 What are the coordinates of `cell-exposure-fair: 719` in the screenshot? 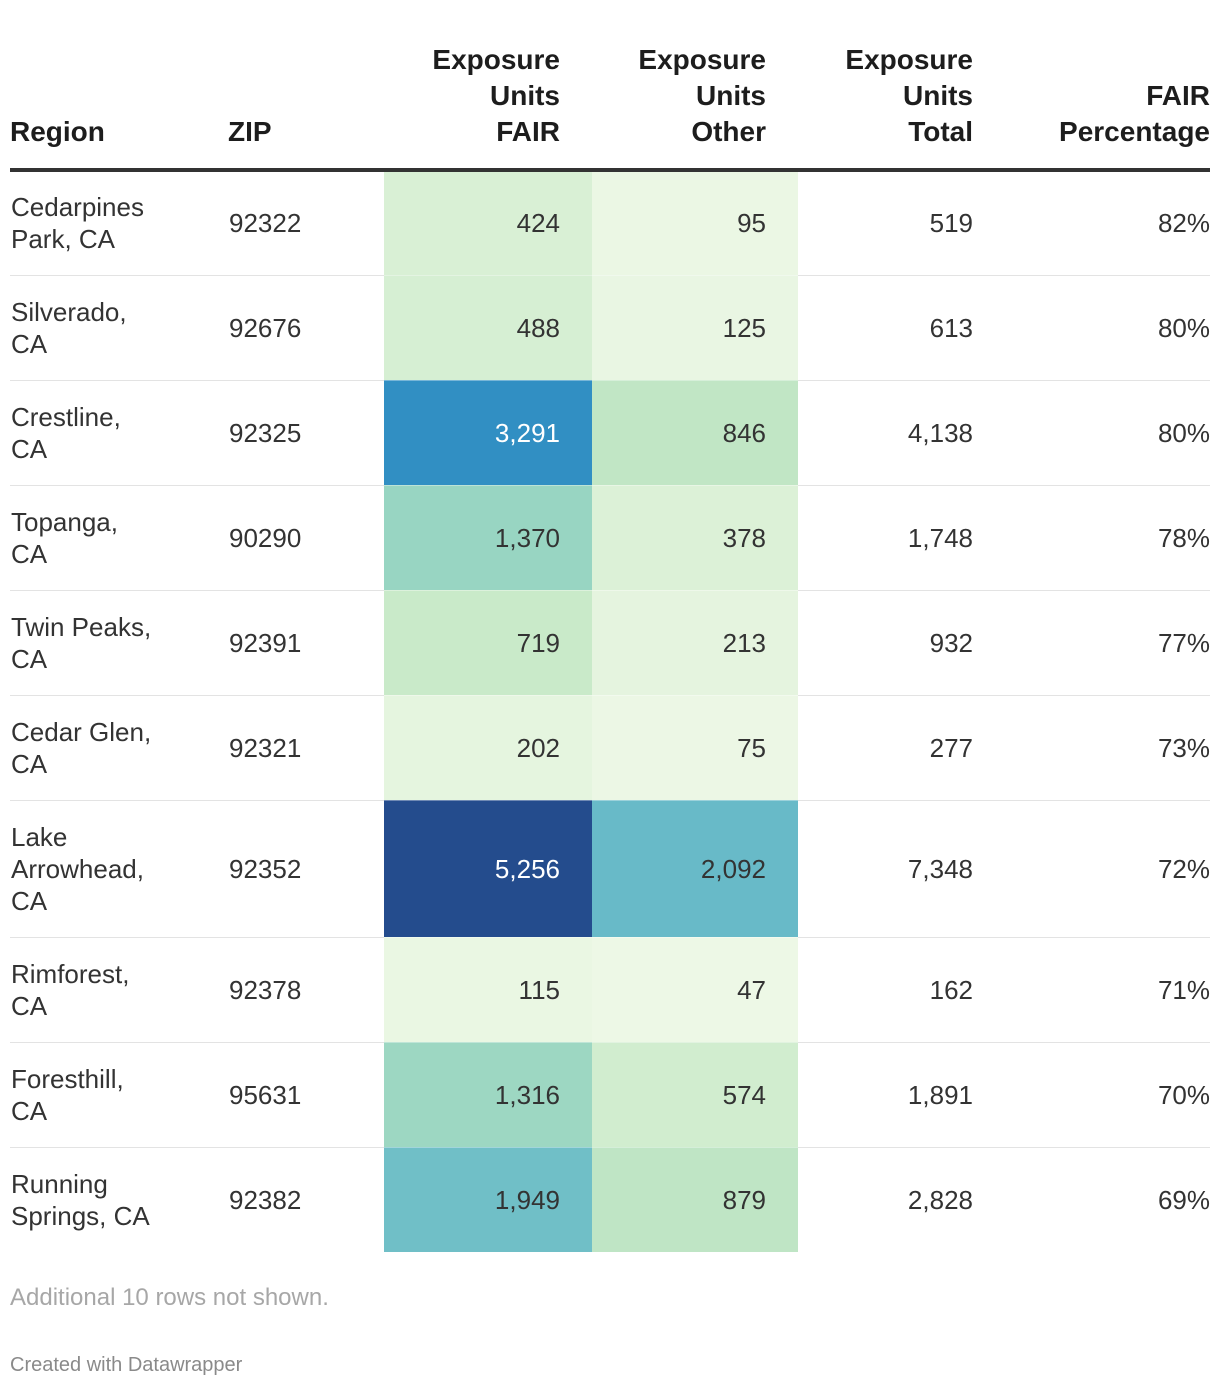 It's located at (488, 643).